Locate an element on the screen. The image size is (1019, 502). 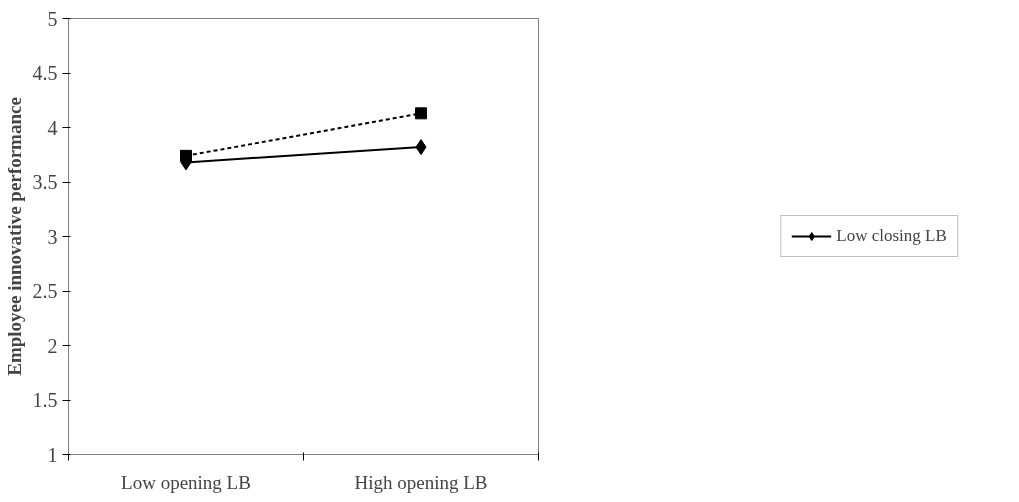
legend-label: Low closing LB is located at coordinates (891, 236).